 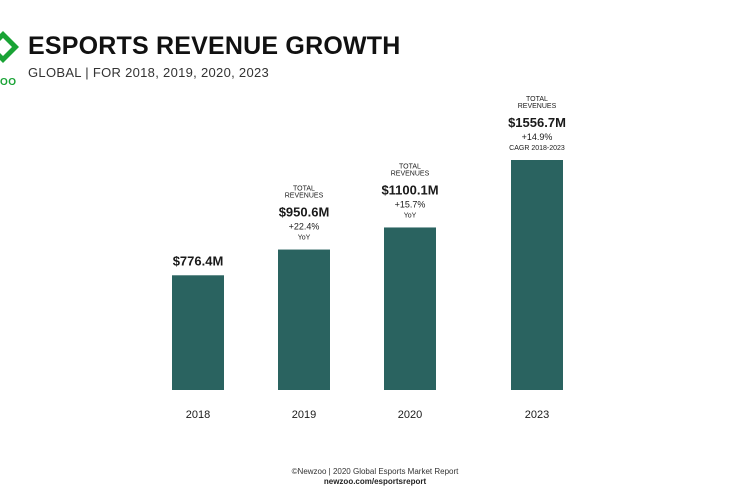 I want to click on x-tick-label: 2020, so click(x=410, y=415).